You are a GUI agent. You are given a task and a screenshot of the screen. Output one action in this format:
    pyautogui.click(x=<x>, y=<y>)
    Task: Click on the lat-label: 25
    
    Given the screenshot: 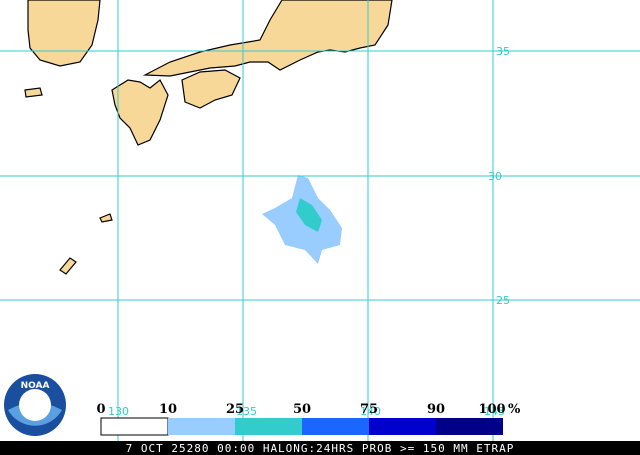 What is the action you would take?
    pyautogui.click(x=503, y=300)
    